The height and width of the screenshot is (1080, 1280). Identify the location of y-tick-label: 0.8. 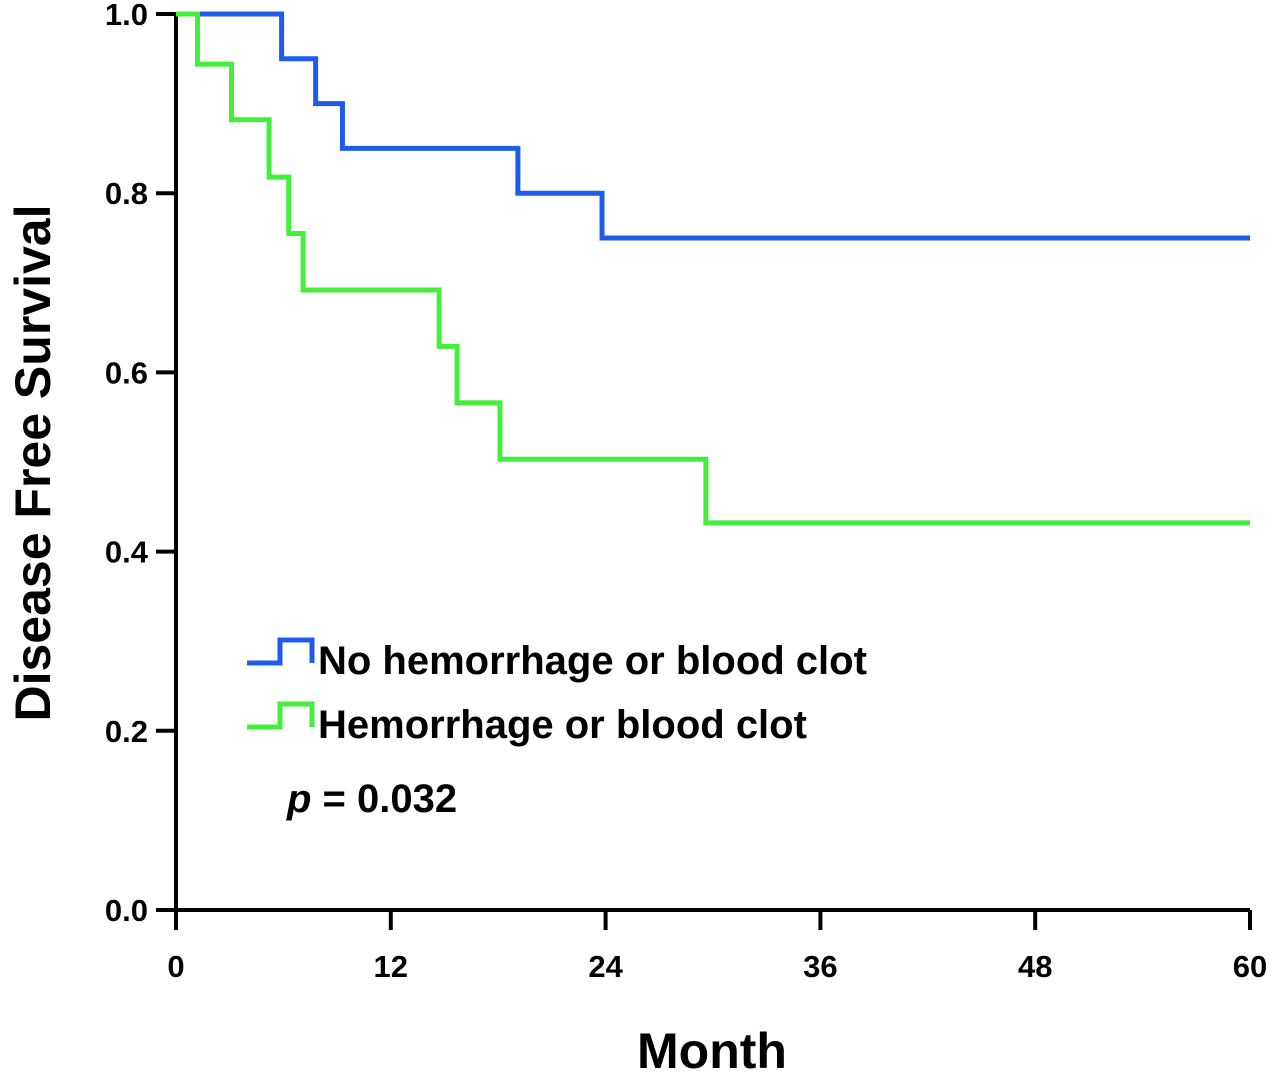
(126, 193).